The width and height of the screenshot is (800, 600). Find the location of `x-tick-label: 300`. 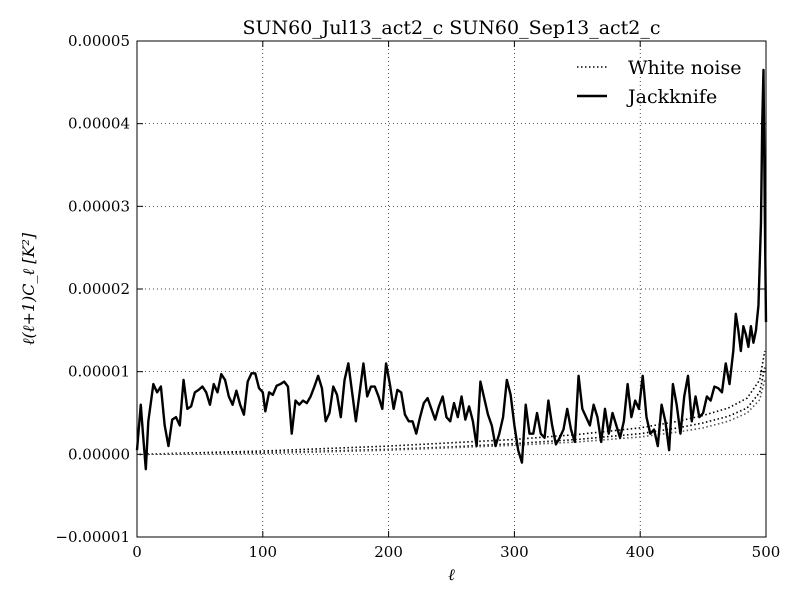

x-tick-label: 300 is located at coordinates (514, 552).